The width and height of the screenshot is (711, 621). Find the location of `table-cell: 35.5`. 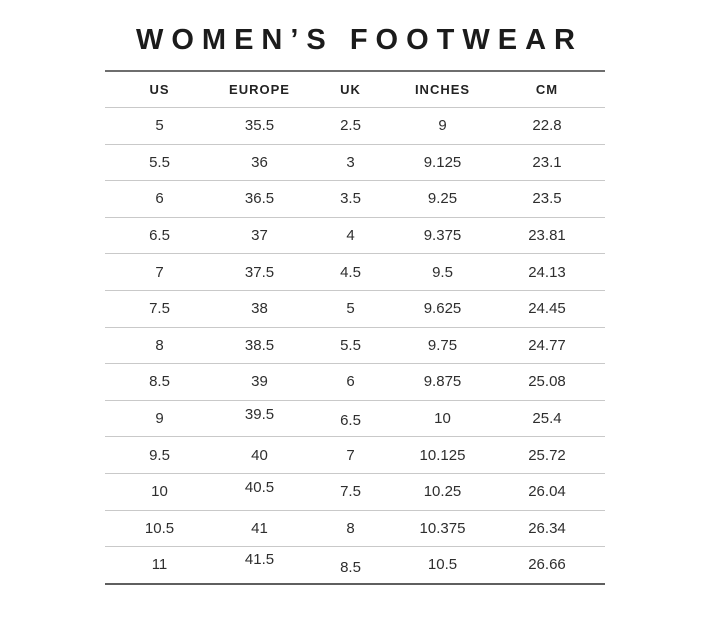

table-cell: 35.5 is located at coordinates (259, 126).